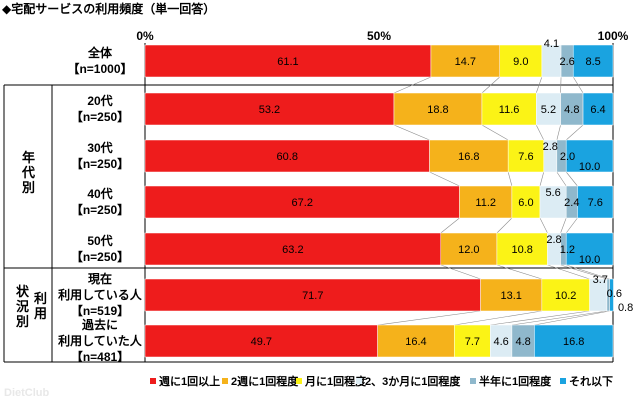  Describe the element at coordinates (552, 193) in the screenshot. I see `data-label: 5.6` at that location.